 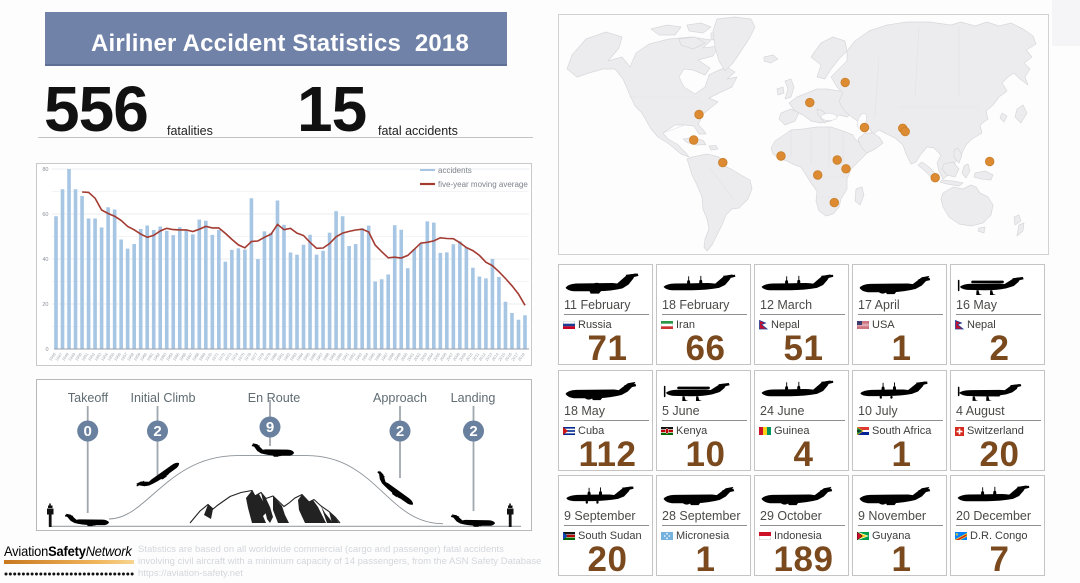 I want to click on svg-text: 1984, so click(x=300, y=356).